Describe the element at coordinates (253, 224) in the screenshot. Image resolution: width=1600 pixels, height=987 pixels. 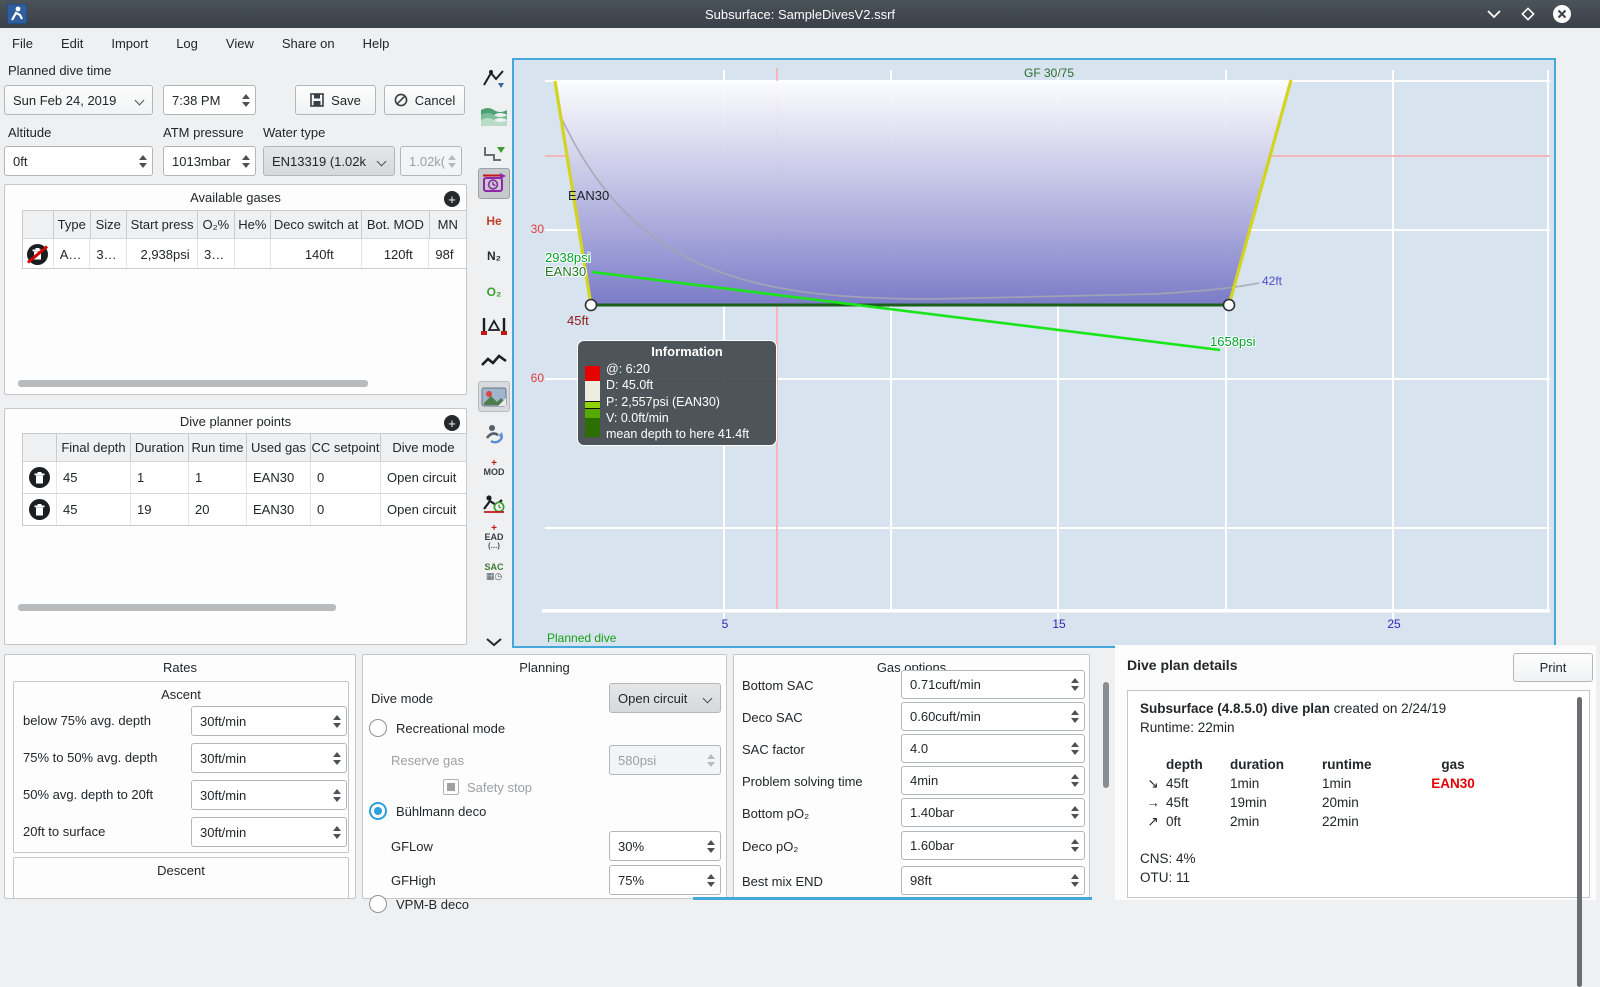
I see `col-he: He%` at that location.